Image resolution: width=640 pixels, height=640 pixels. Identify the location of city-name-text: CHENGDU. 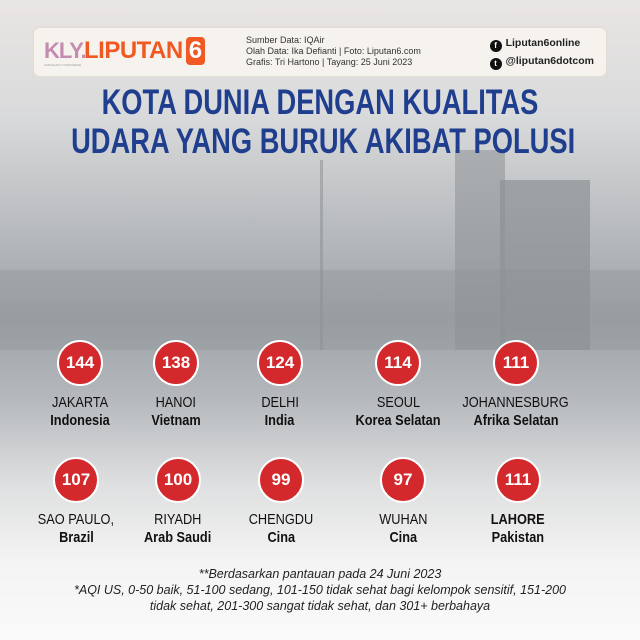
(281, 519).